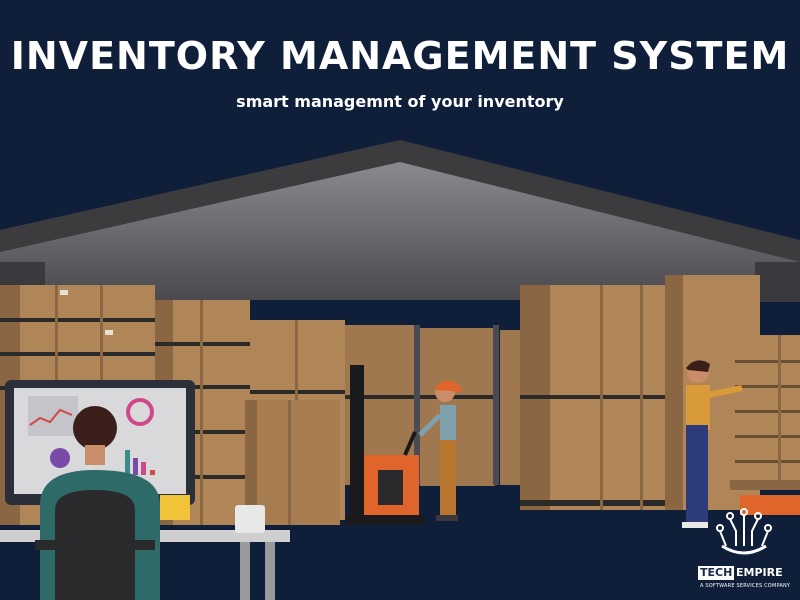  I want to click on company-logo: TECH EMPIRE A SOFTWARE SERVICES COMPANY, so click(748, 553).